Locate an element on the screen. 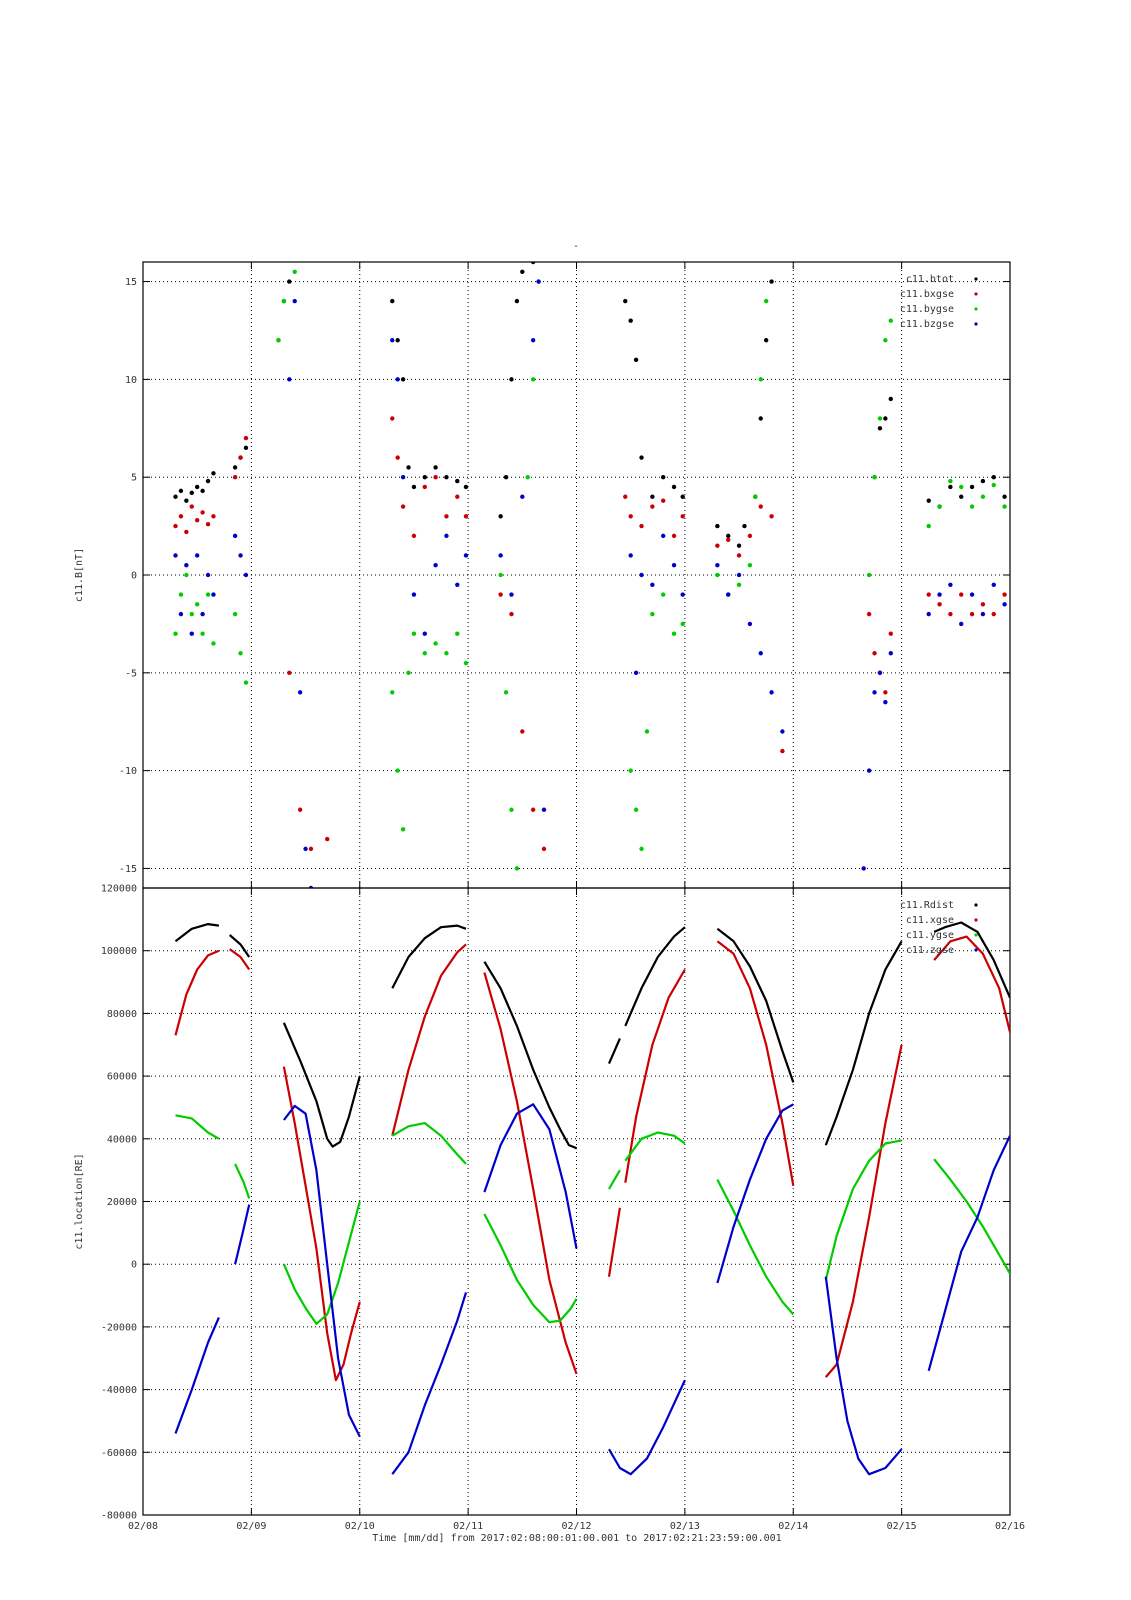  x-tick-label: 02/15 is located at coordinates (902, 1526).